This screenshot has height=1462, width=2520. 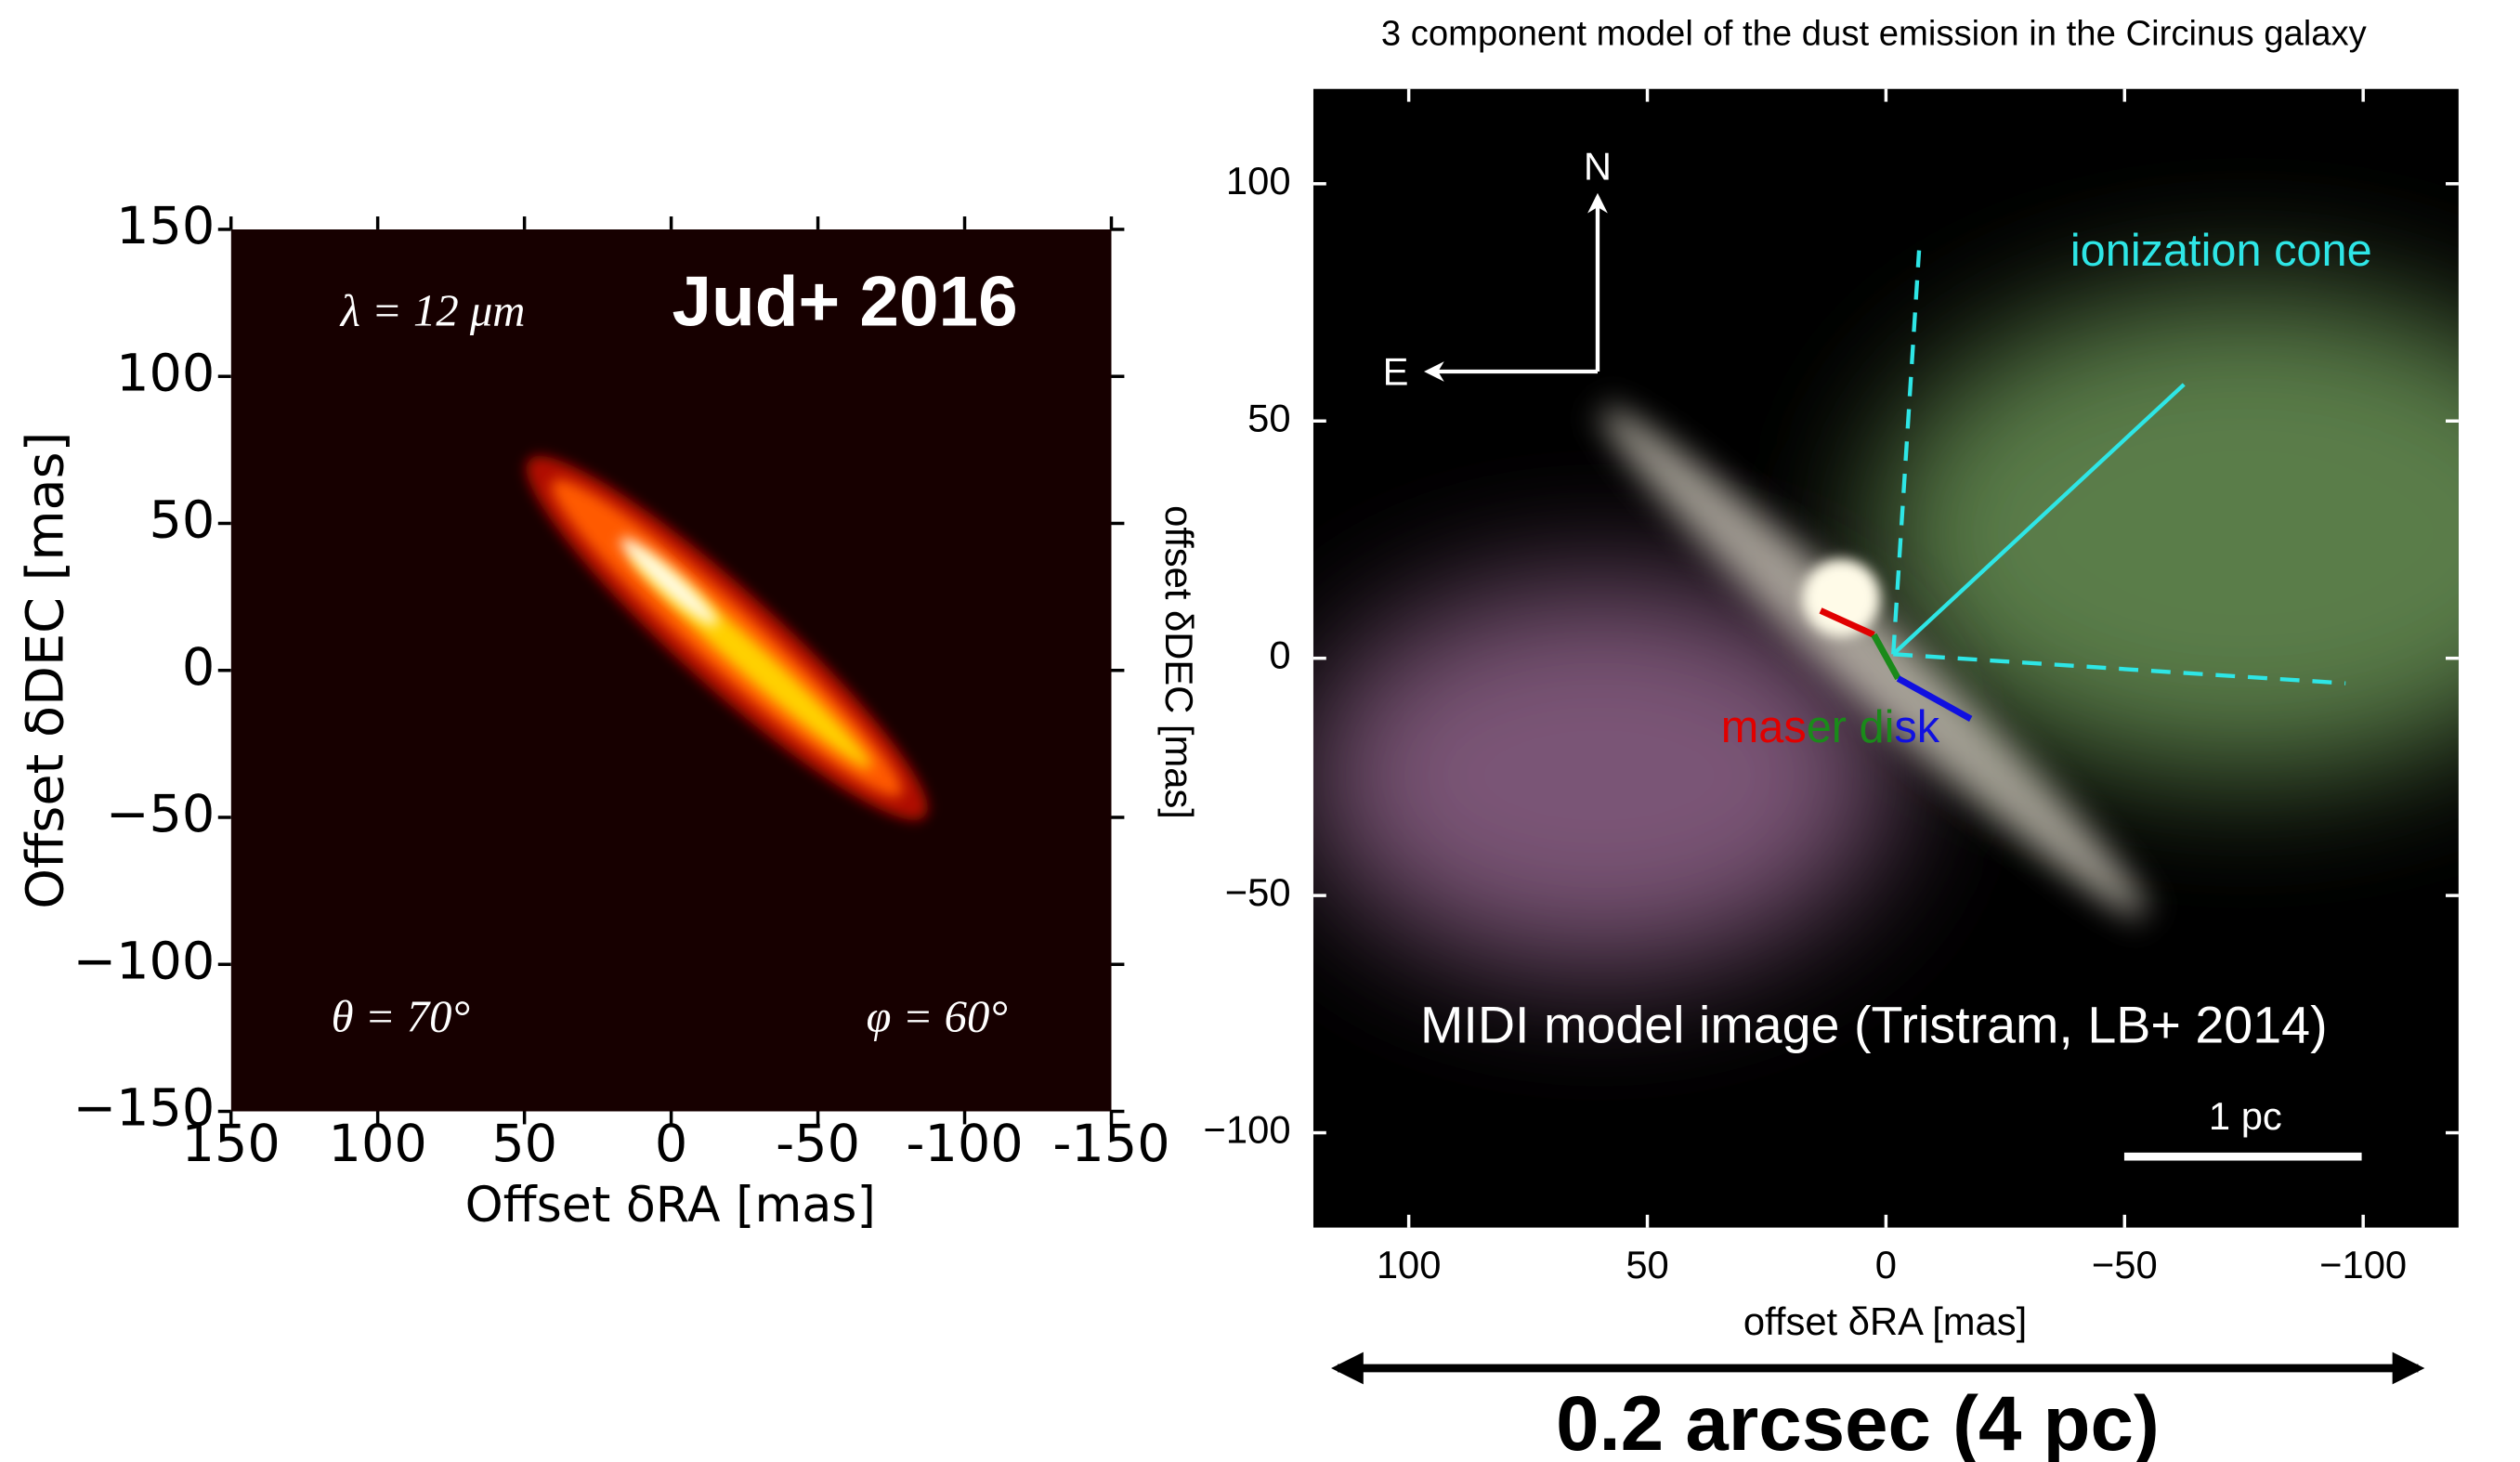 What do you see at coordinates (1851, 727) in the screenshot?
I see `label-part: er di` at bounding box center [1851, 727].